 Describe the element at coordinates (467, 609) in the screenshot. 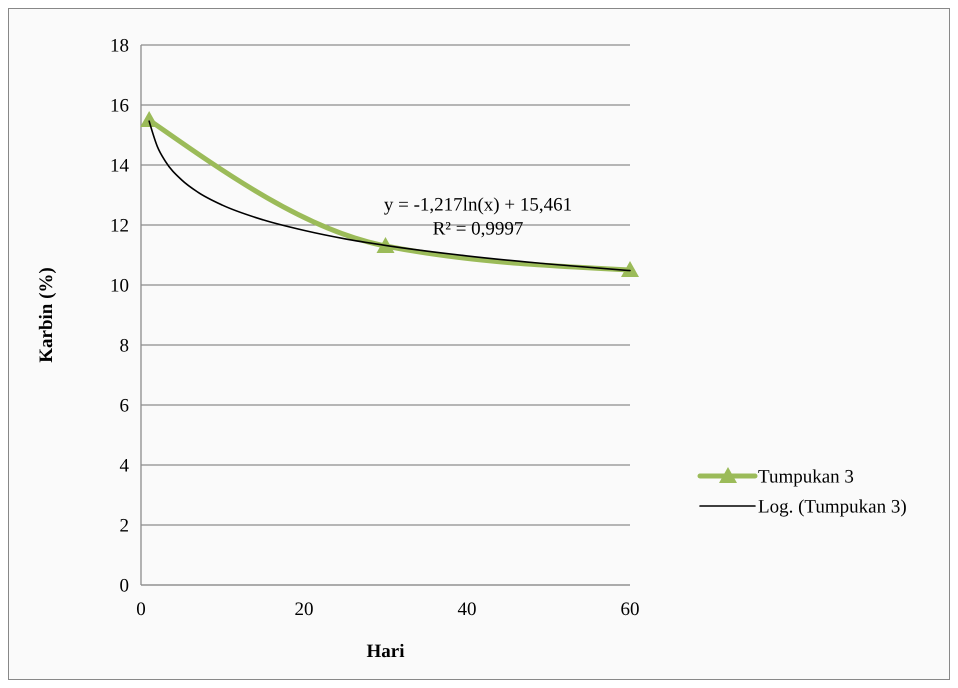

I see `x-tick-label: 40` at that location.